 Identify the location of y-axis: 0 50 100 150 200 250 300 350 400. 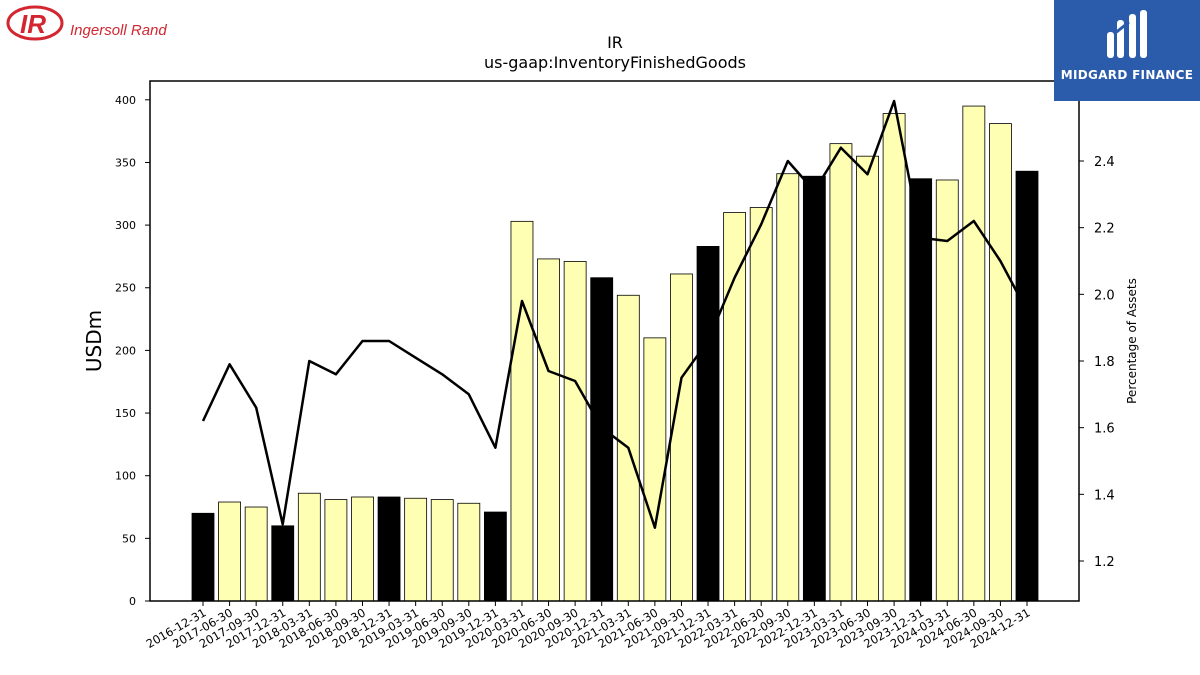
(132, 351).